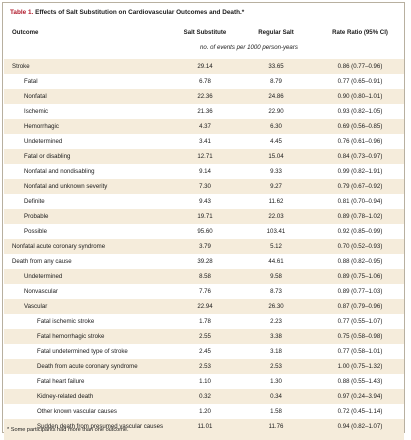 This screenshot has width=411, height=440. Describe the element at coordinates (35, 231) in the screenshot. I see `row-outcome: Possible` at that location.